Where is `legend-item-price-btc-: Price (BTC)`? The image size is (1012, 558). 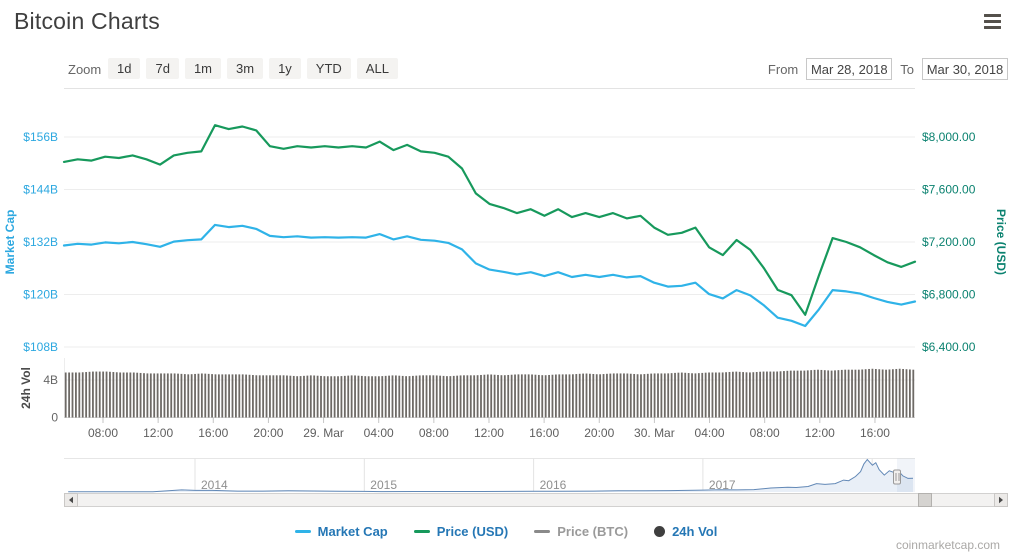
legend-item-price-btc-: Price (BTC) is located at coordinates (581, 531).